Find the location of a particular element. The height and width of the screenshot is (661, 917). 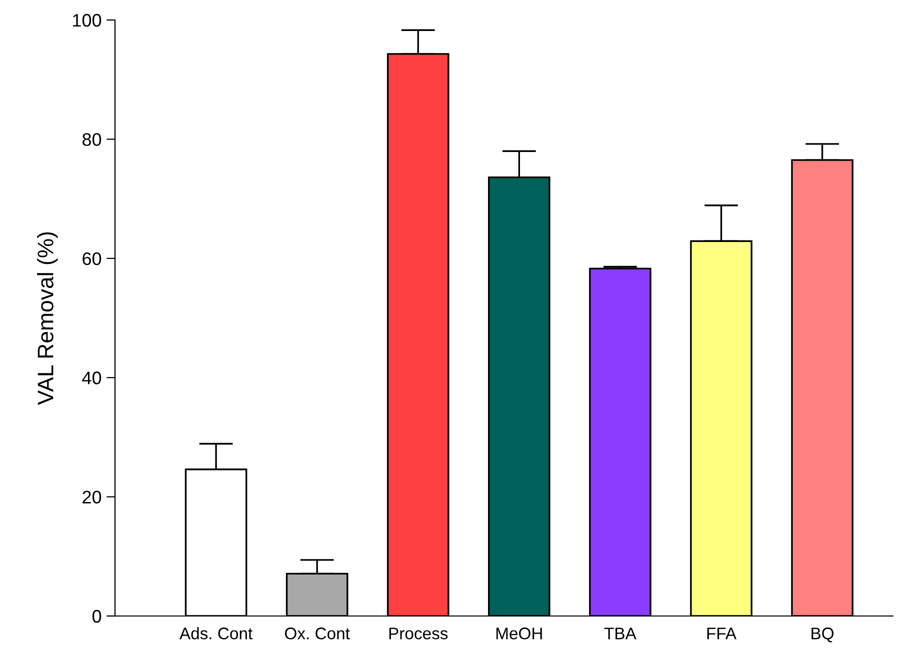

x-tick-label: FFA is located at coordinates (721, 634).